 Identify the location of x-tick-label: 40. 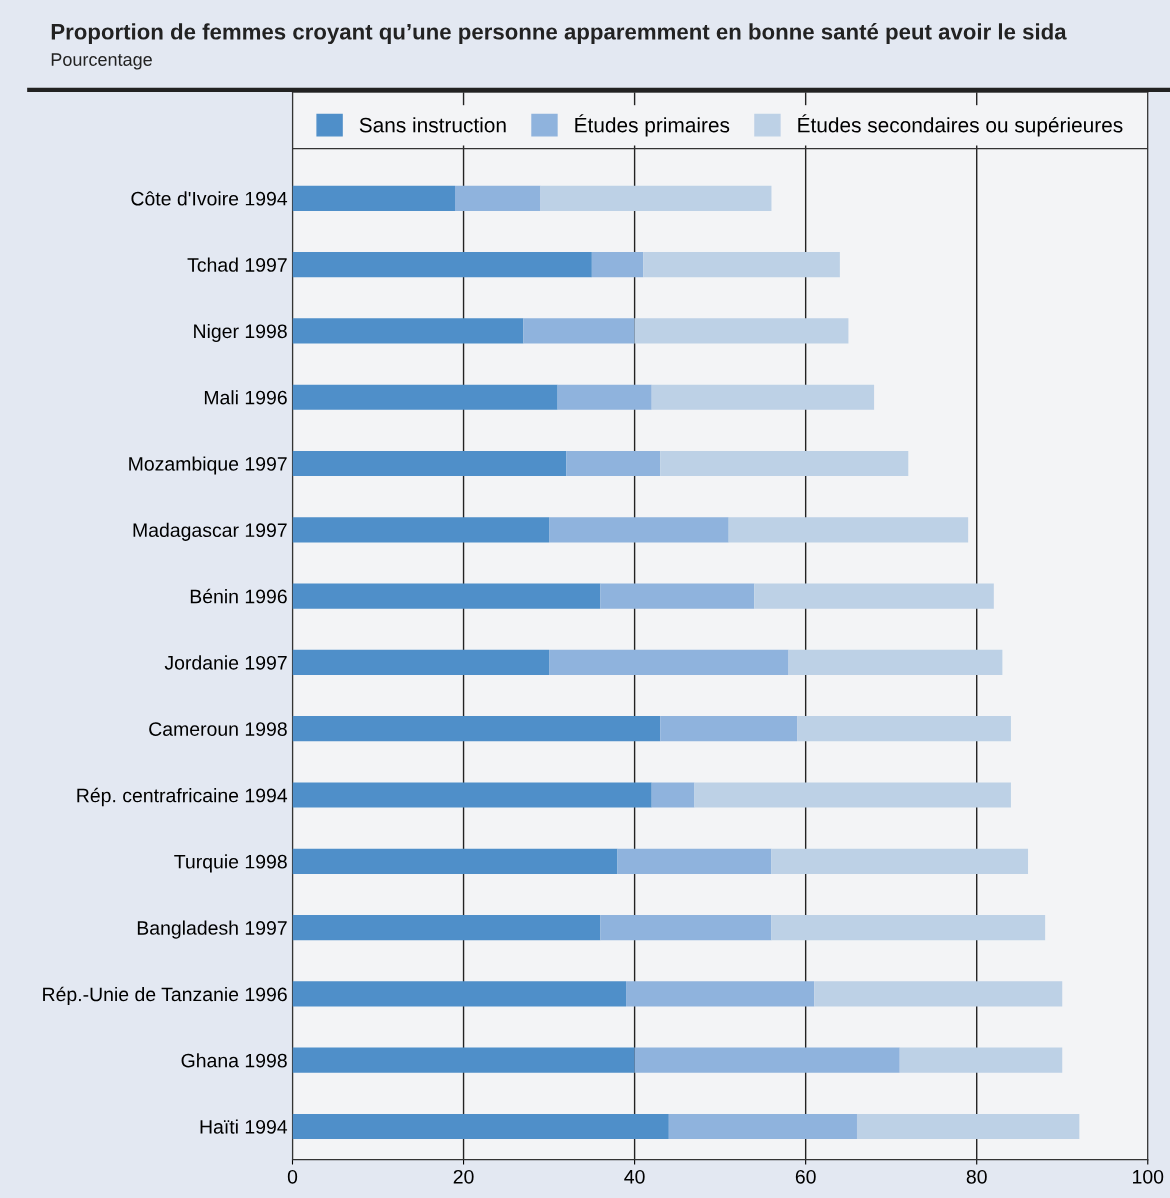
(634, 1176).